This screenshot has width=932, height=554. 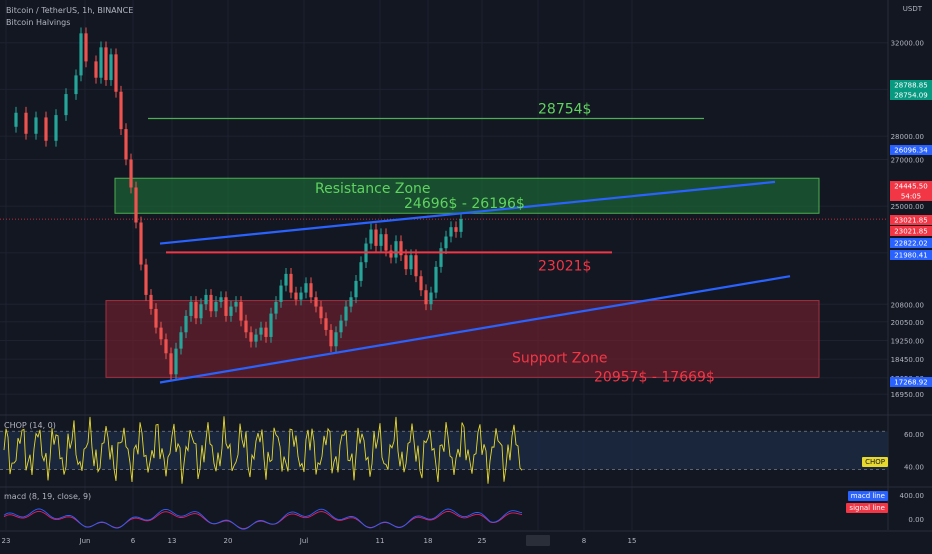 I want to click on price-tag-text: 28788.85, so click(x=910, y=86).